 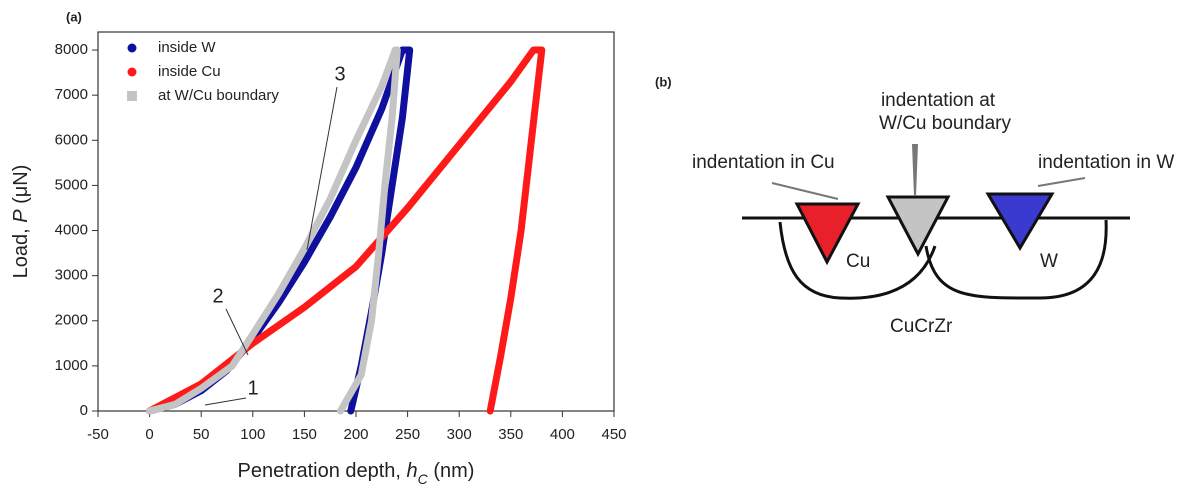 What do you see at coordinates (98, 434) in the screenshot?
I see `x-tick-label: -50` at bounding box center [98, 434].